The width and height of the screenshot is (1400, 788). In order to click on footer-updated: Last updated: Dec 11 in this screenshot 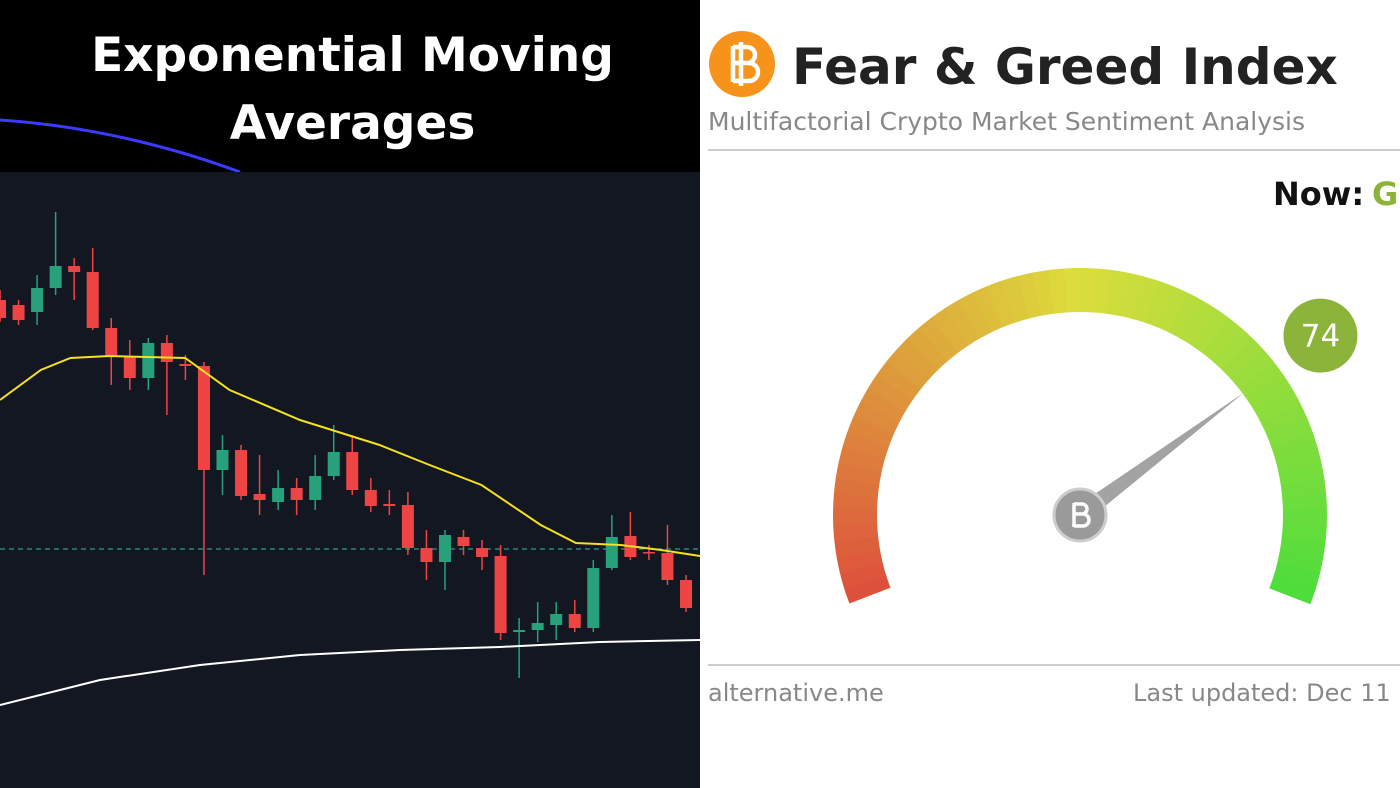, I will do `click(1262, 693)`.